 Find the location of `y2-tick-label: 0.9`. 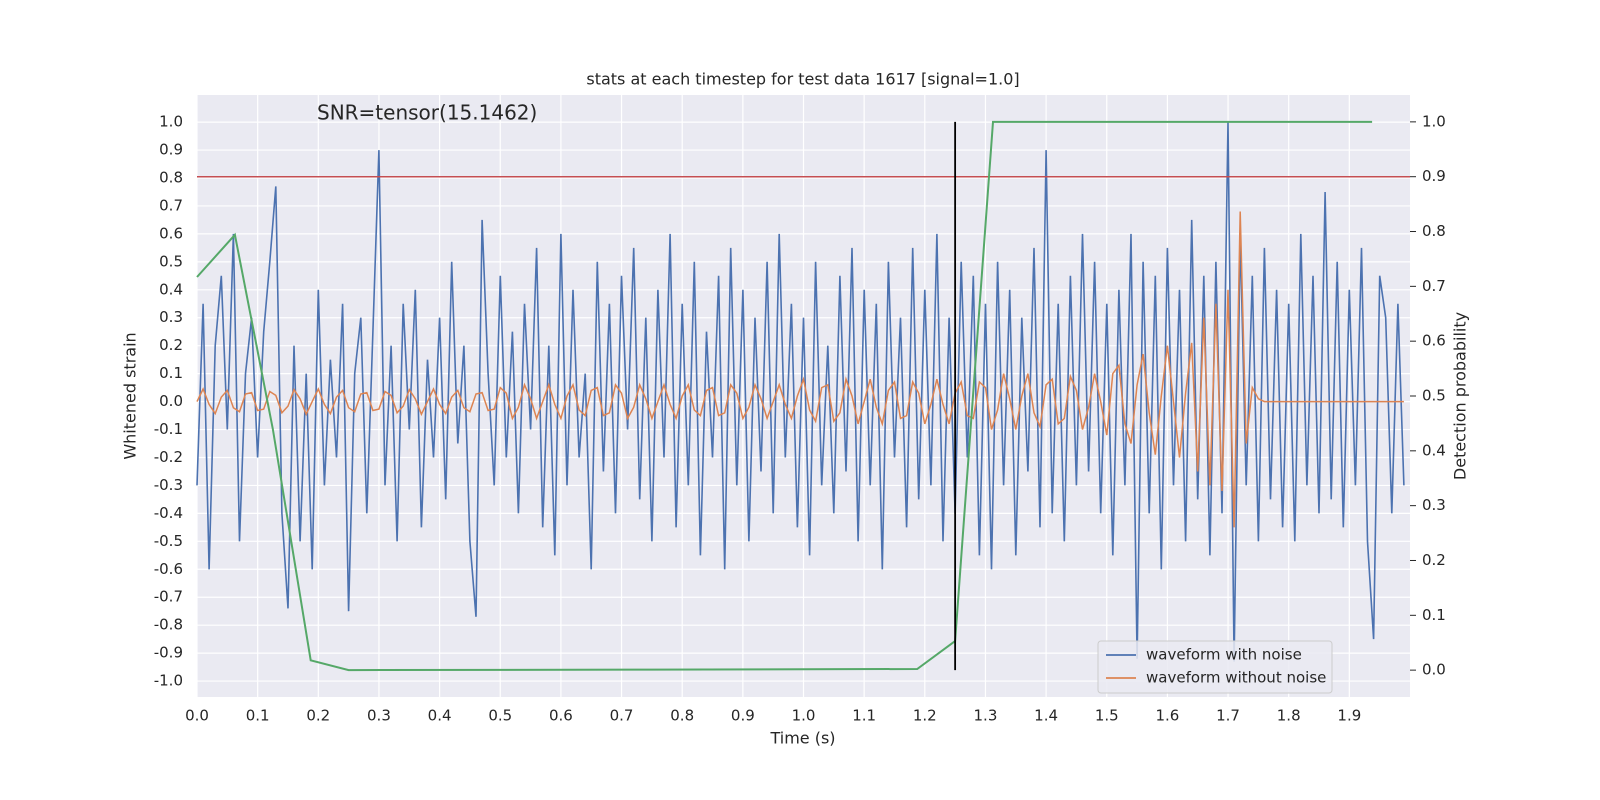

y2-tick-label: 0.9 is located at coordinates (1434, 176).